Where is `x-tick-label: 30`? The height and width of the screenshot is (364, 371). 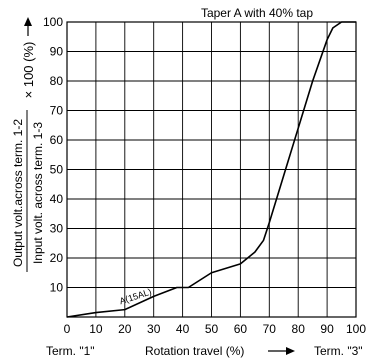
x-tick-label: 30 is located at coordinates (154, 329).